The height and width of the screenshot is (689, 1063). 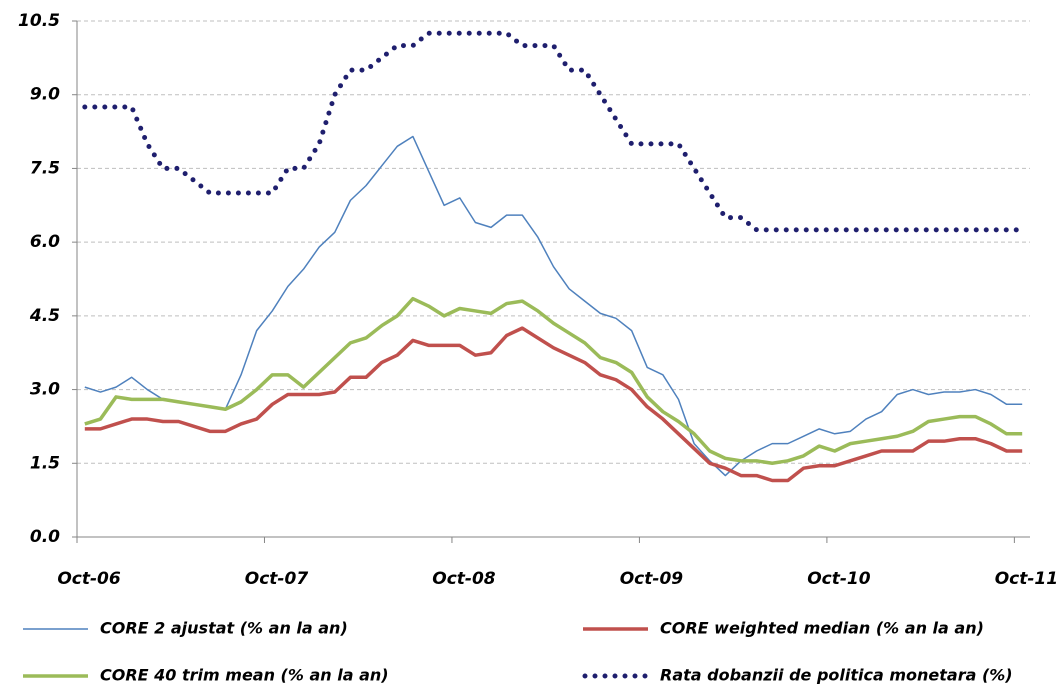 What do you see at coordinates (45, 537) in the screenshot?
I see `y-tick-label: 0.0` at bounding box center [45, 537].